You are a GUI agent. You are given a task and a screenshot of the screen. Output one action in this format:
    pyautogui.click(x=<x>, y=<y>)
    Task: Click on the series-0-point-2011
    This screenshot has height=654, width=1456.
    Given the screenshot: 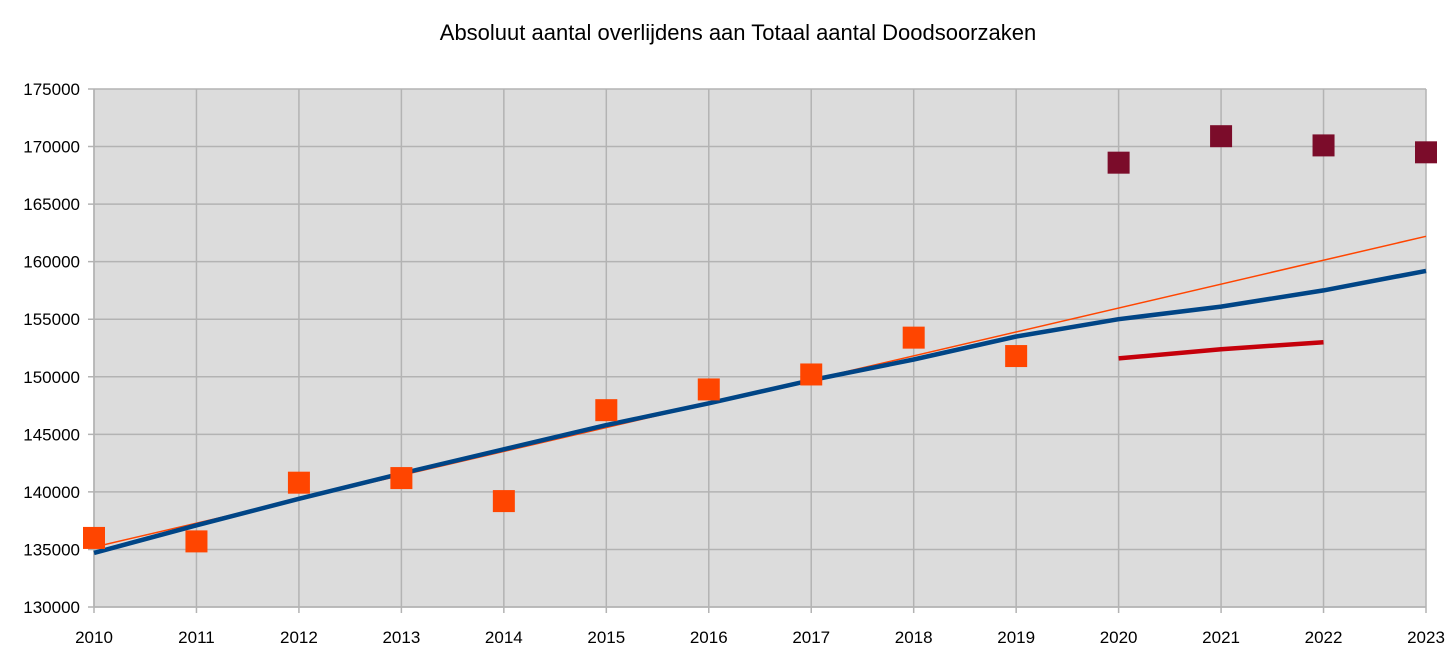 What is the action you would take?
    pyautogui.click(x=196, y=541)
    